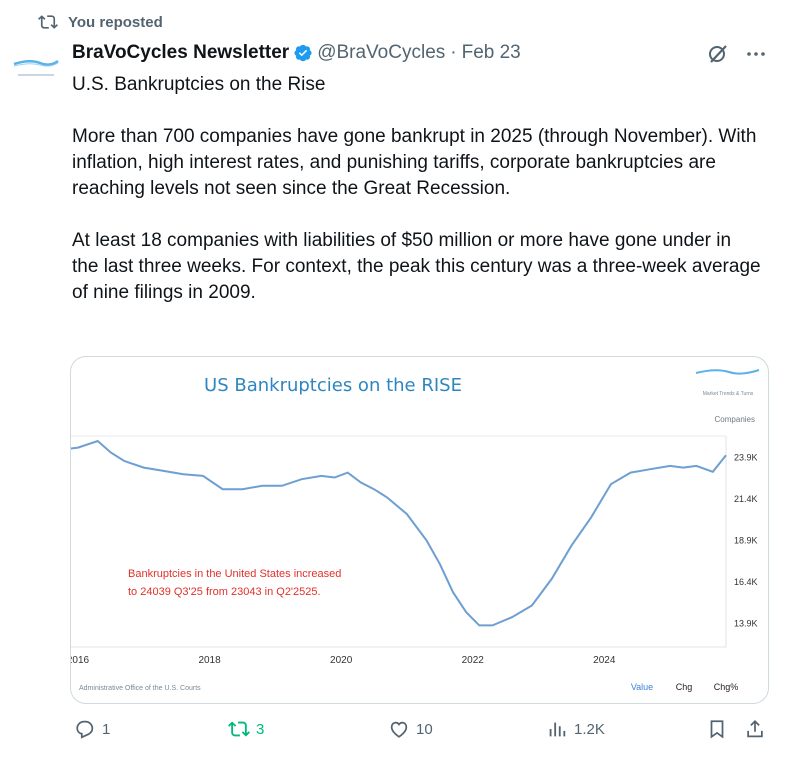 This screenshot has width=792, height=758. What do you see at coordinates (85, 729) in the screenshot?
I see `reply-icon` at bounding box center [85, 729].